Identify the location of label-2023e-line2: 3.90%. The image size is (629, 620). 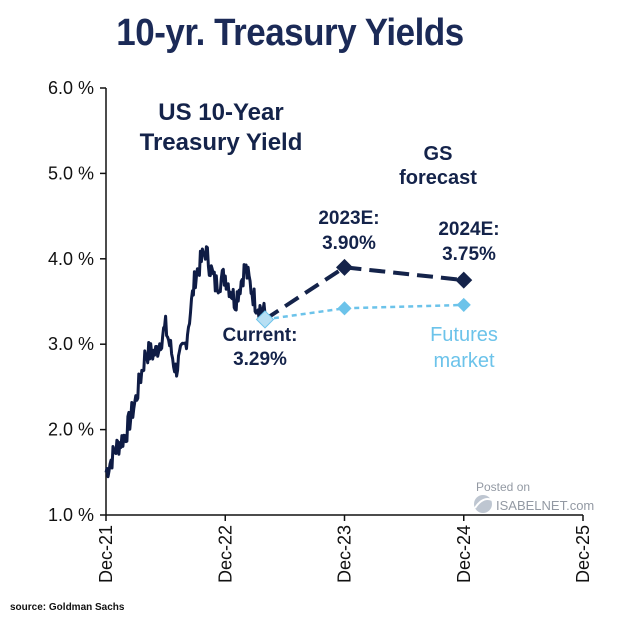
(349, 243).